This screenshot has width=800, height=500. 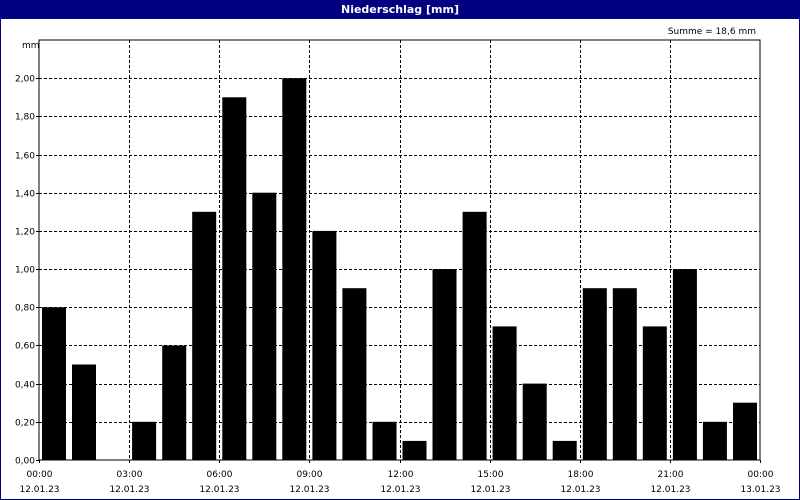 What do you see at coordinates (220, 475) in the screenshot?
I see `x-tick-time-label: 06:00` at bounding box center [220, 475].